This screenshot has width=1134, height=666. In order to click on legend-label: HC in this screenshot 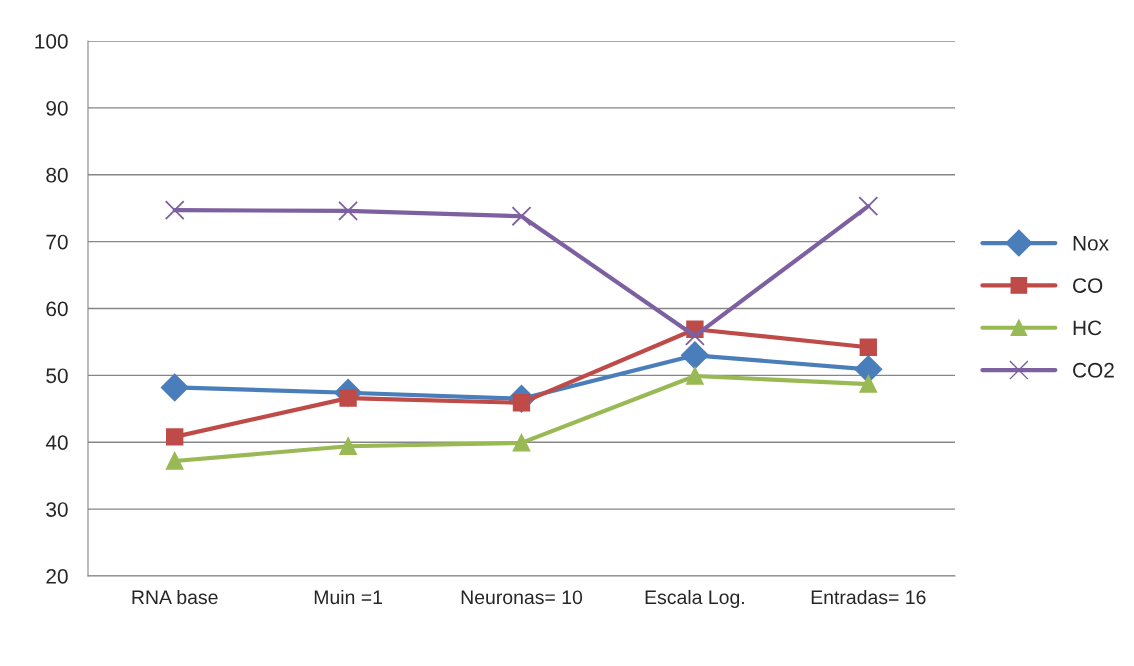, I will do `click(1087, 328)`.